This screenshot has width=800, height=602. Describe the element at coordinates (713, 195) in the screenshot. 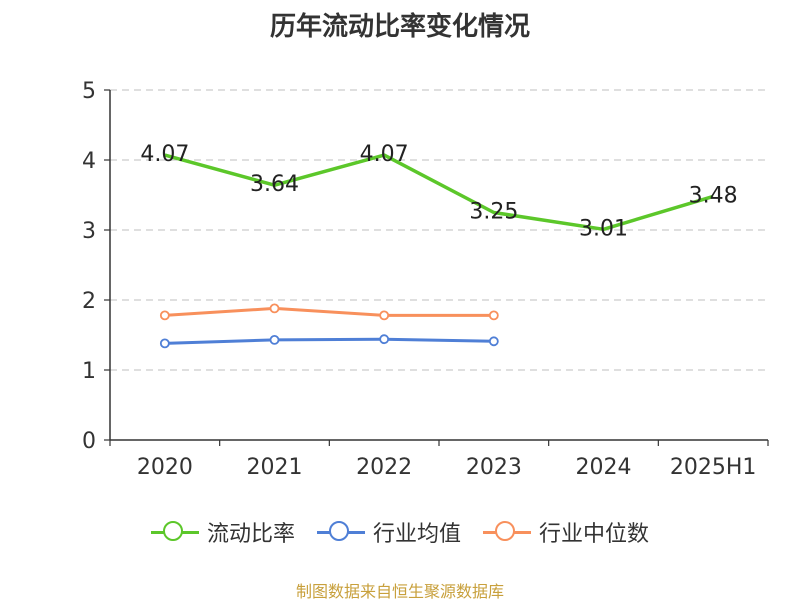

I see `data-label: 3.48` at that location.